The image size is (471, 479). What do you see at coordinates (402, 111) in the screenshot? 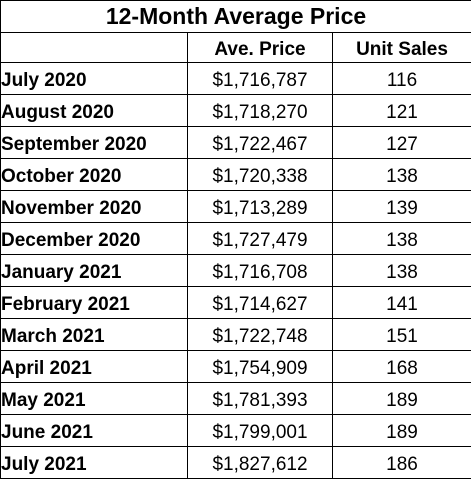
I see `sales-cell: 121` at bounding box center [402, 111].